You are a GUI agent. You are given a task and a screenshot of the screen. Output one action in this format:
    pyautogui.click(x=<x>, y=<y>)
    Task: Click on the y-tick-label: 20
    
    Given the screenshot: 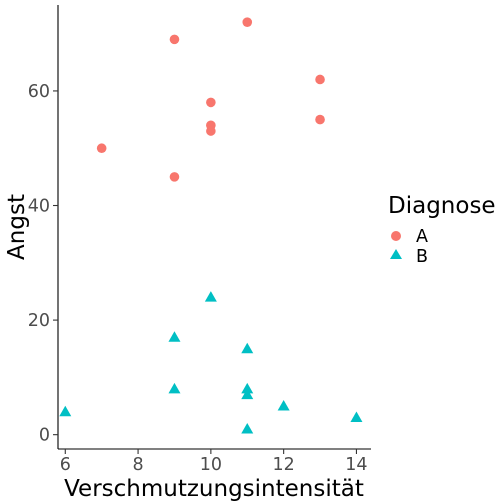 What is the action you would take?
    pyautogui.click(x=39, y=321)
    